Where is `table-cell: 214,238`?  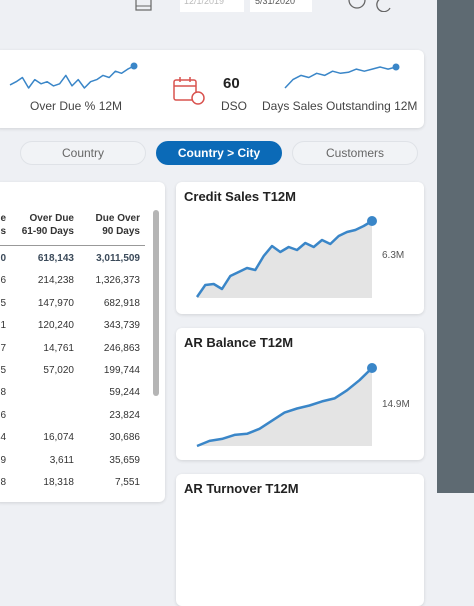
table-cell: 214,238 is located at coordinates (55, 281).